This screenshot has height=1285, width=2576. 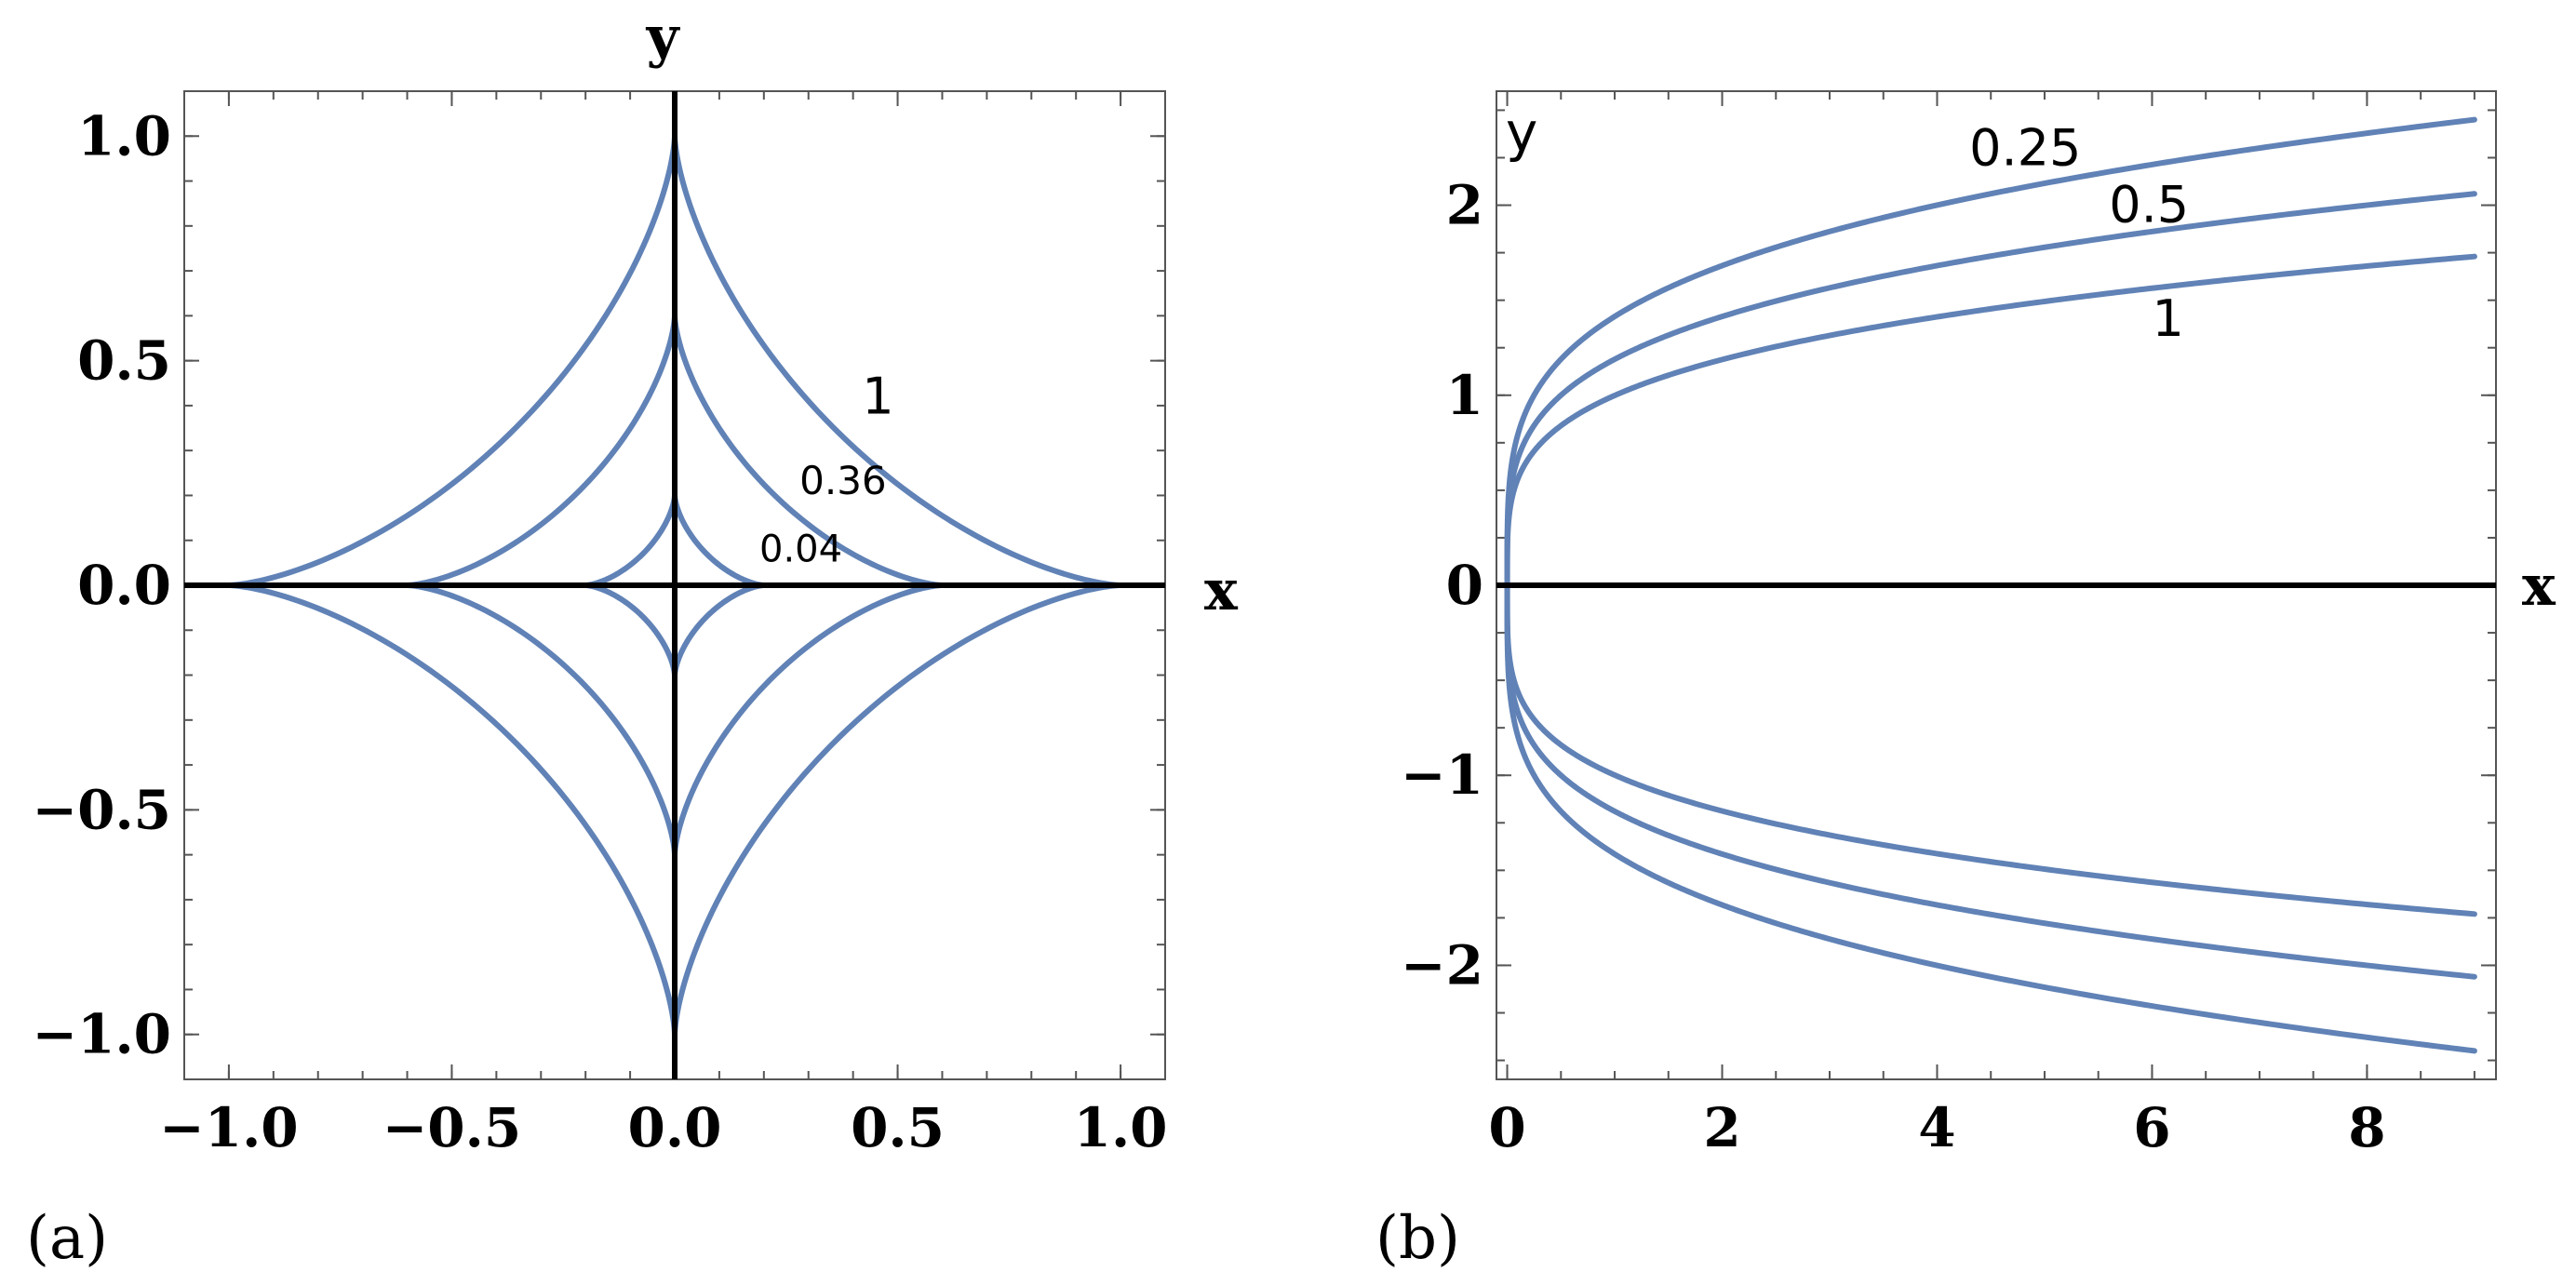 What do you see at coordinates (1464, 396) in the screenshot?
I see `panel-b-y-tick-label: 1` at bounding box center [1464, 396].